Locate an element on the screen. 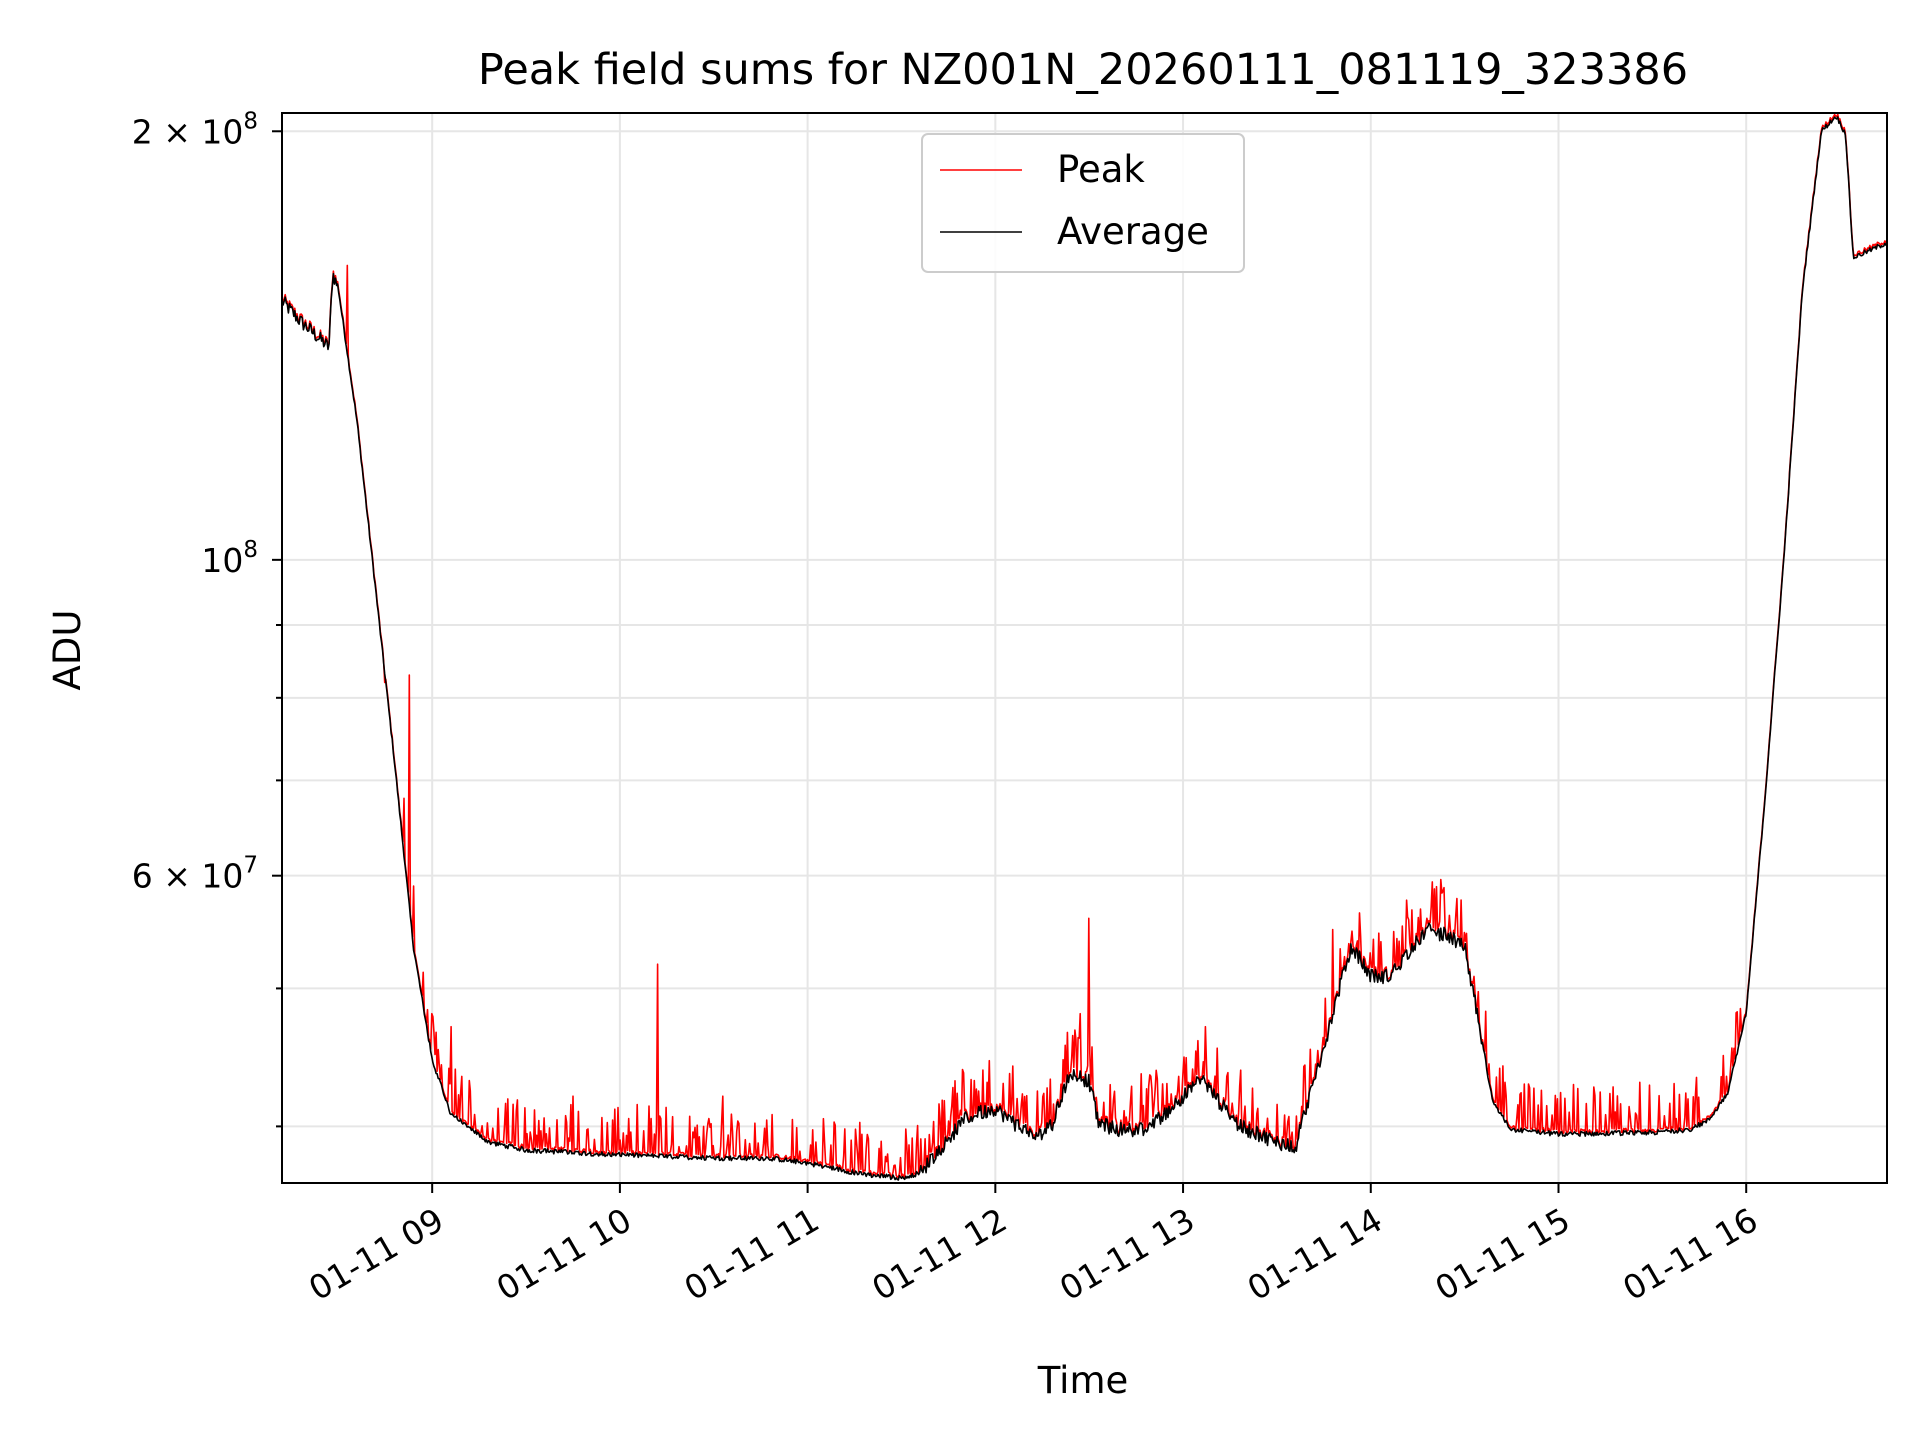  y-tick-label: 6 × 107 is located at coordinates (195, 874).